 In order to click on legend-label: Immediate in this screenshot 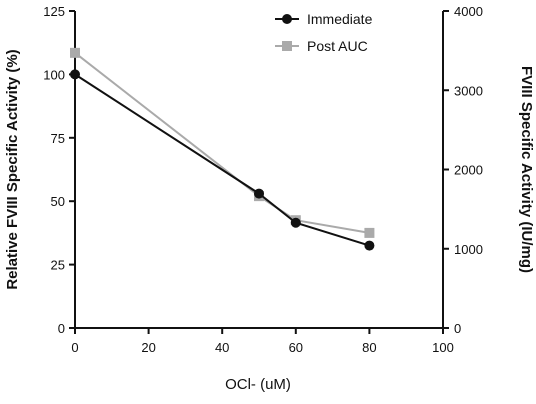, I will do `click(340, 19)`.